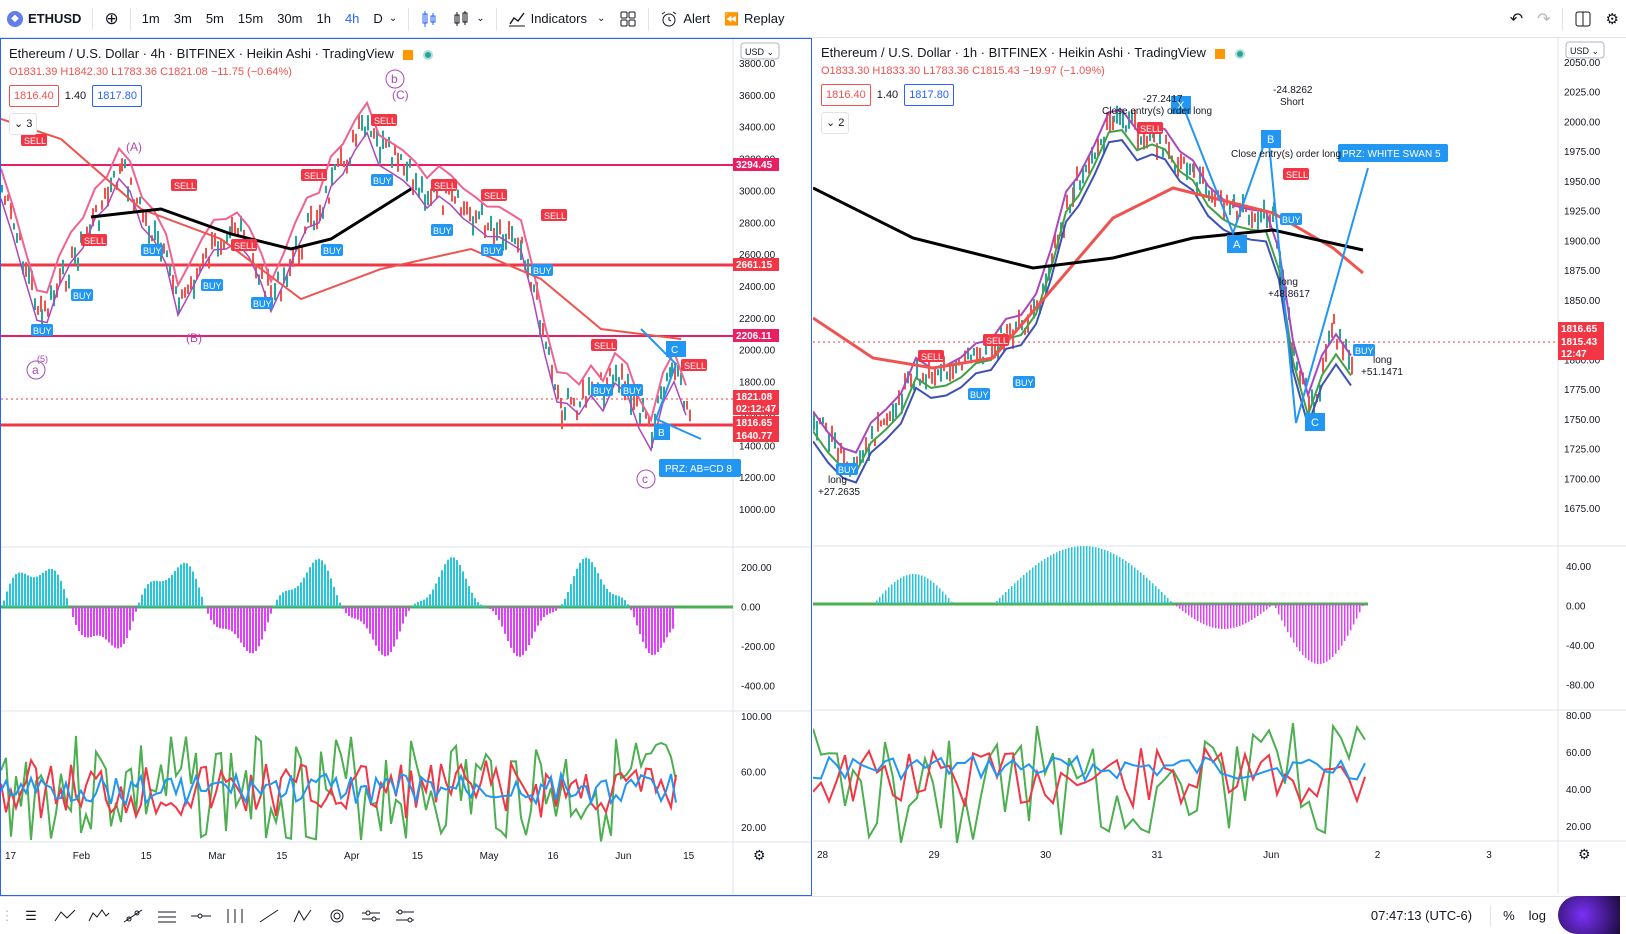 The width and height of the screenshot is (1626, 934). What do you see at coordinates (1612, 19) in the screenshot?
I see `settings-button: ⚙` at bounding box center [1612, 19].